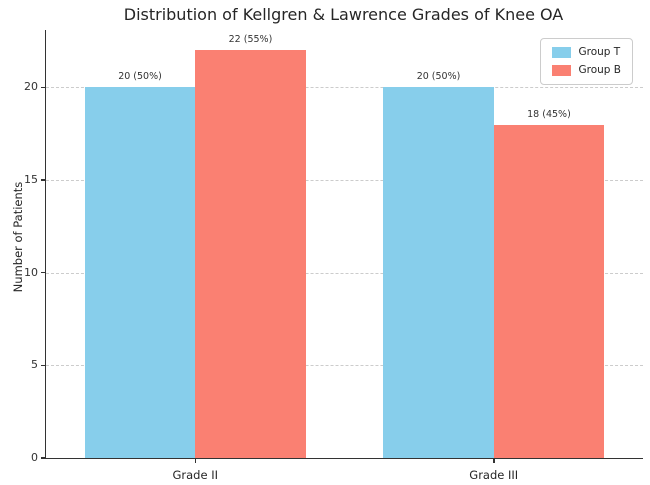 This screenshot has height=485, width=650. What do you see at coordinates (18, 237) in the screenshot?
I see `y-axis-label: Number of Patients` at bounding box center [18, 237].